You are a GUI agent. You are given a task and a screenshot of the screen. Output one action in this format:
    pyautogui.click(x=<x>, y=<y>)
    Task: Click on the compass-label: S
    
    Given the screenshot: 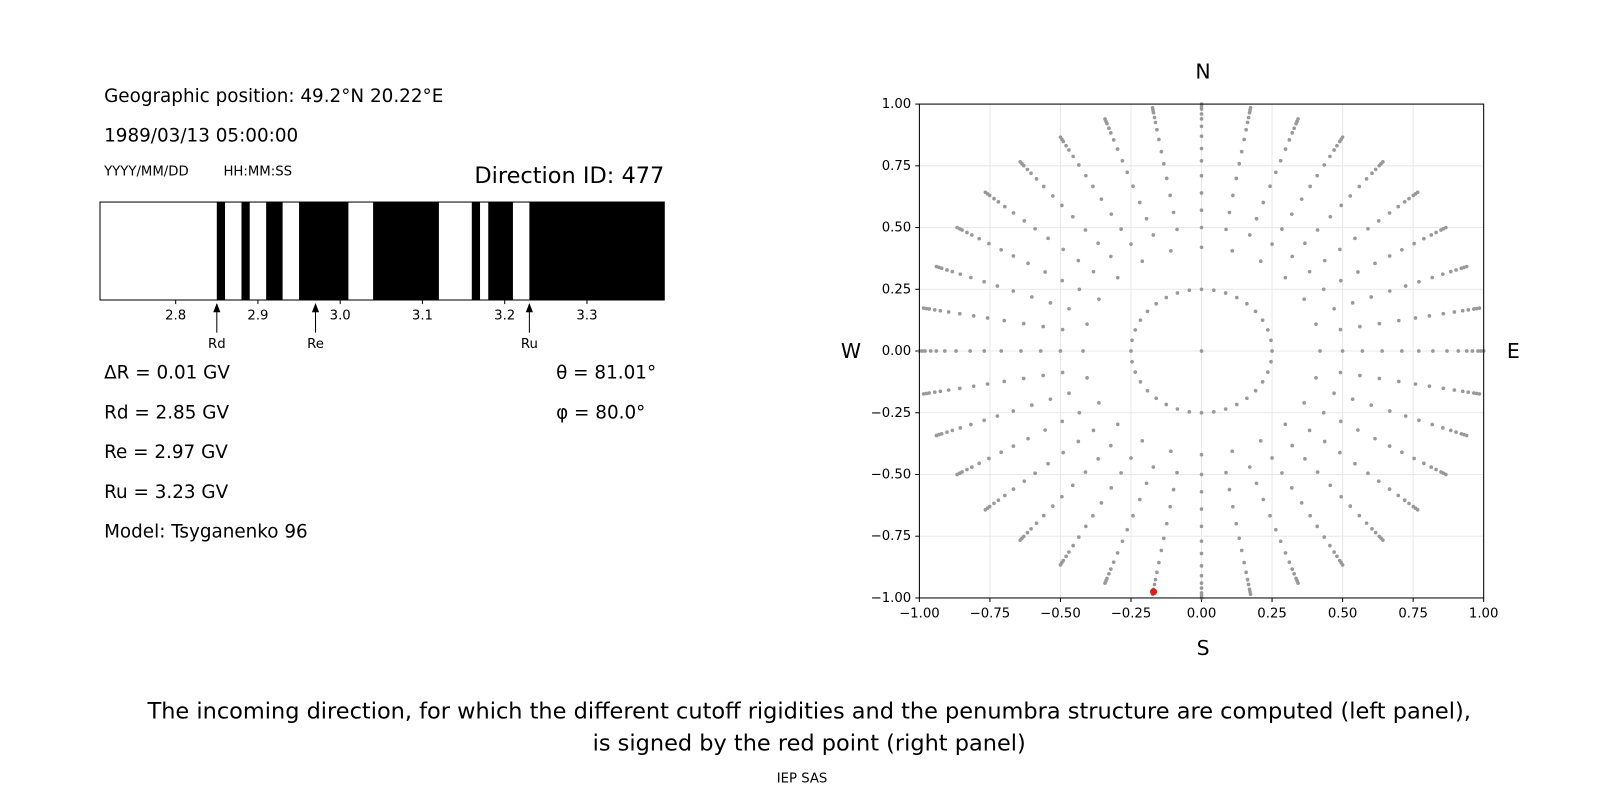 What is the action you would take?
    pyautogui.click(x=1203, y=648)
    